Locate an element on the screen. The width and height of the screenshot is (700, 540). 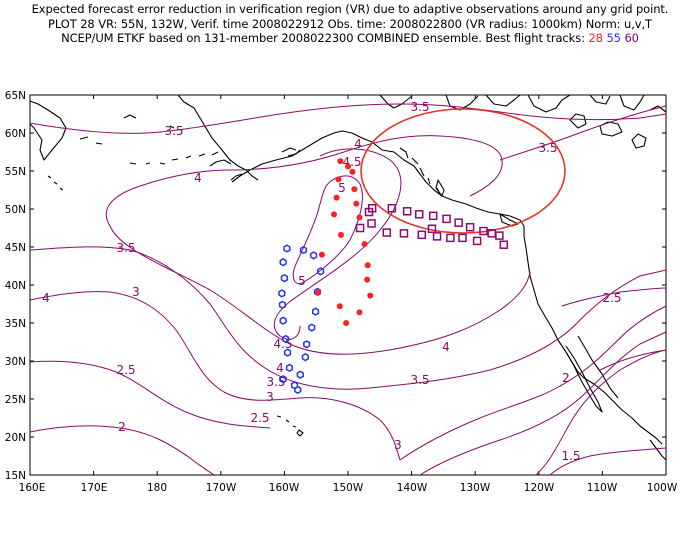
lon-label: 160W is located at coordinates (284, 488).